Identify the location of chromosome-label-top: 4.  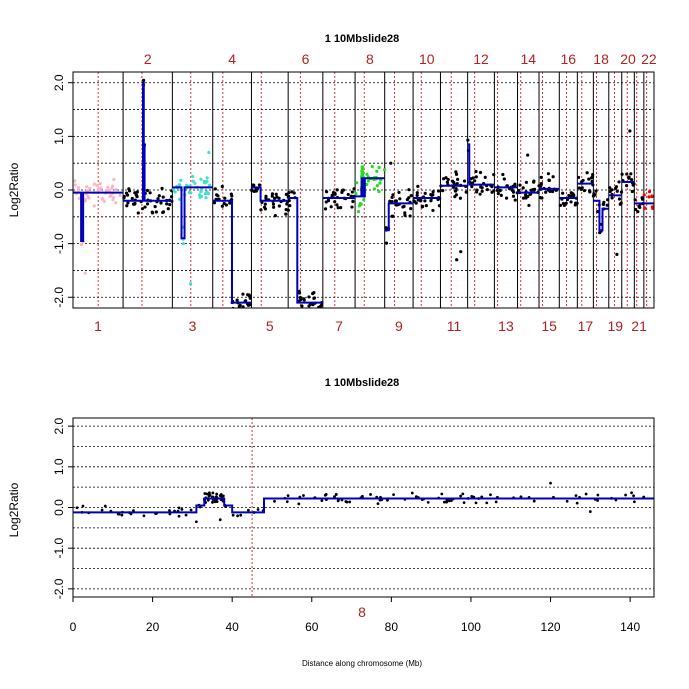
(232, 59).